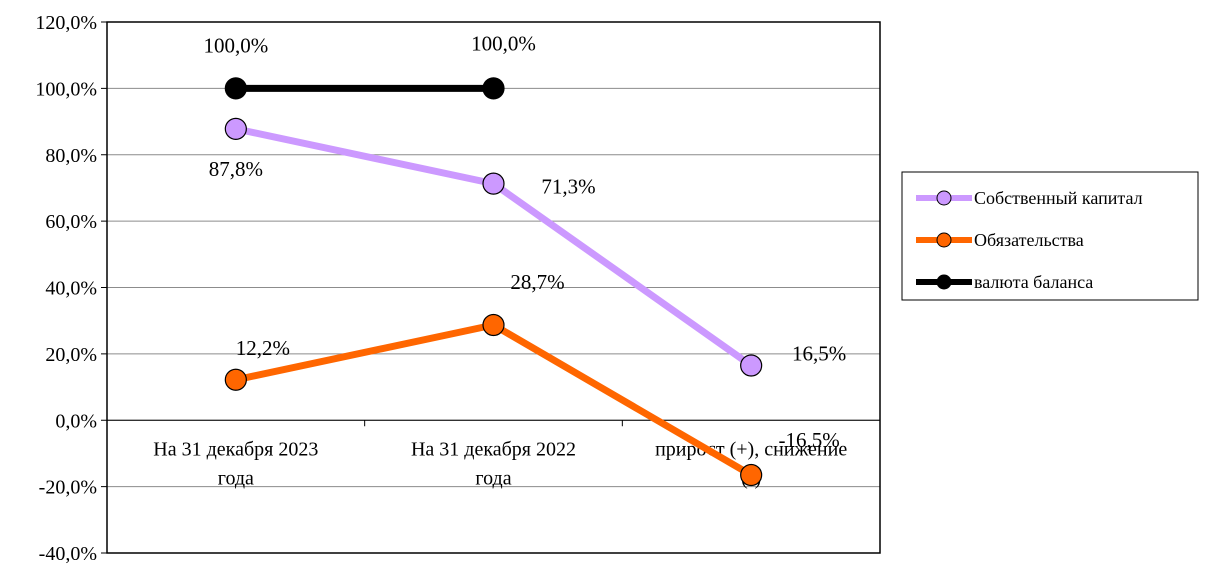 This screenshot has height=566, width=1207. What do you see at coordinates (263, 348) in the screenshot?
I see `data-label: 12,2%` at bounding box center [263, 348].